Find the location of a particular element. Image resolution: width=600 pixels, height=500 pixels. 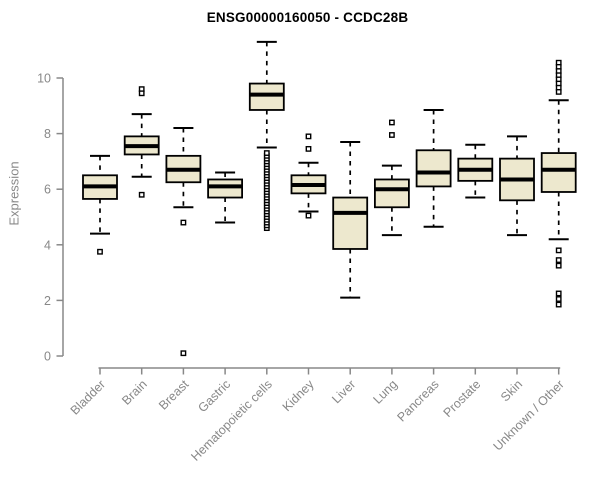

y-tick-label: 2 is located at coordinates (47, 301).